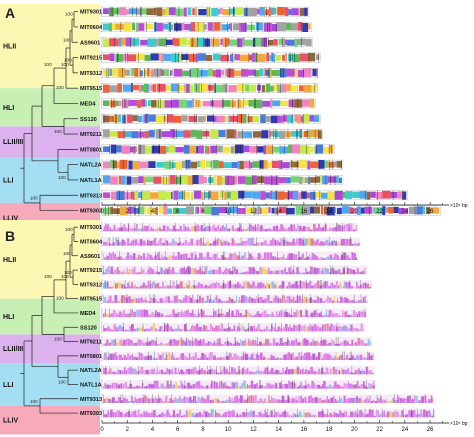 The width and height of the screenshot is (474, 437). What do you see at coordinates (10, 236) in the screenshot?
I see `panel-letter-b: B` at bounding box center [10, 236].